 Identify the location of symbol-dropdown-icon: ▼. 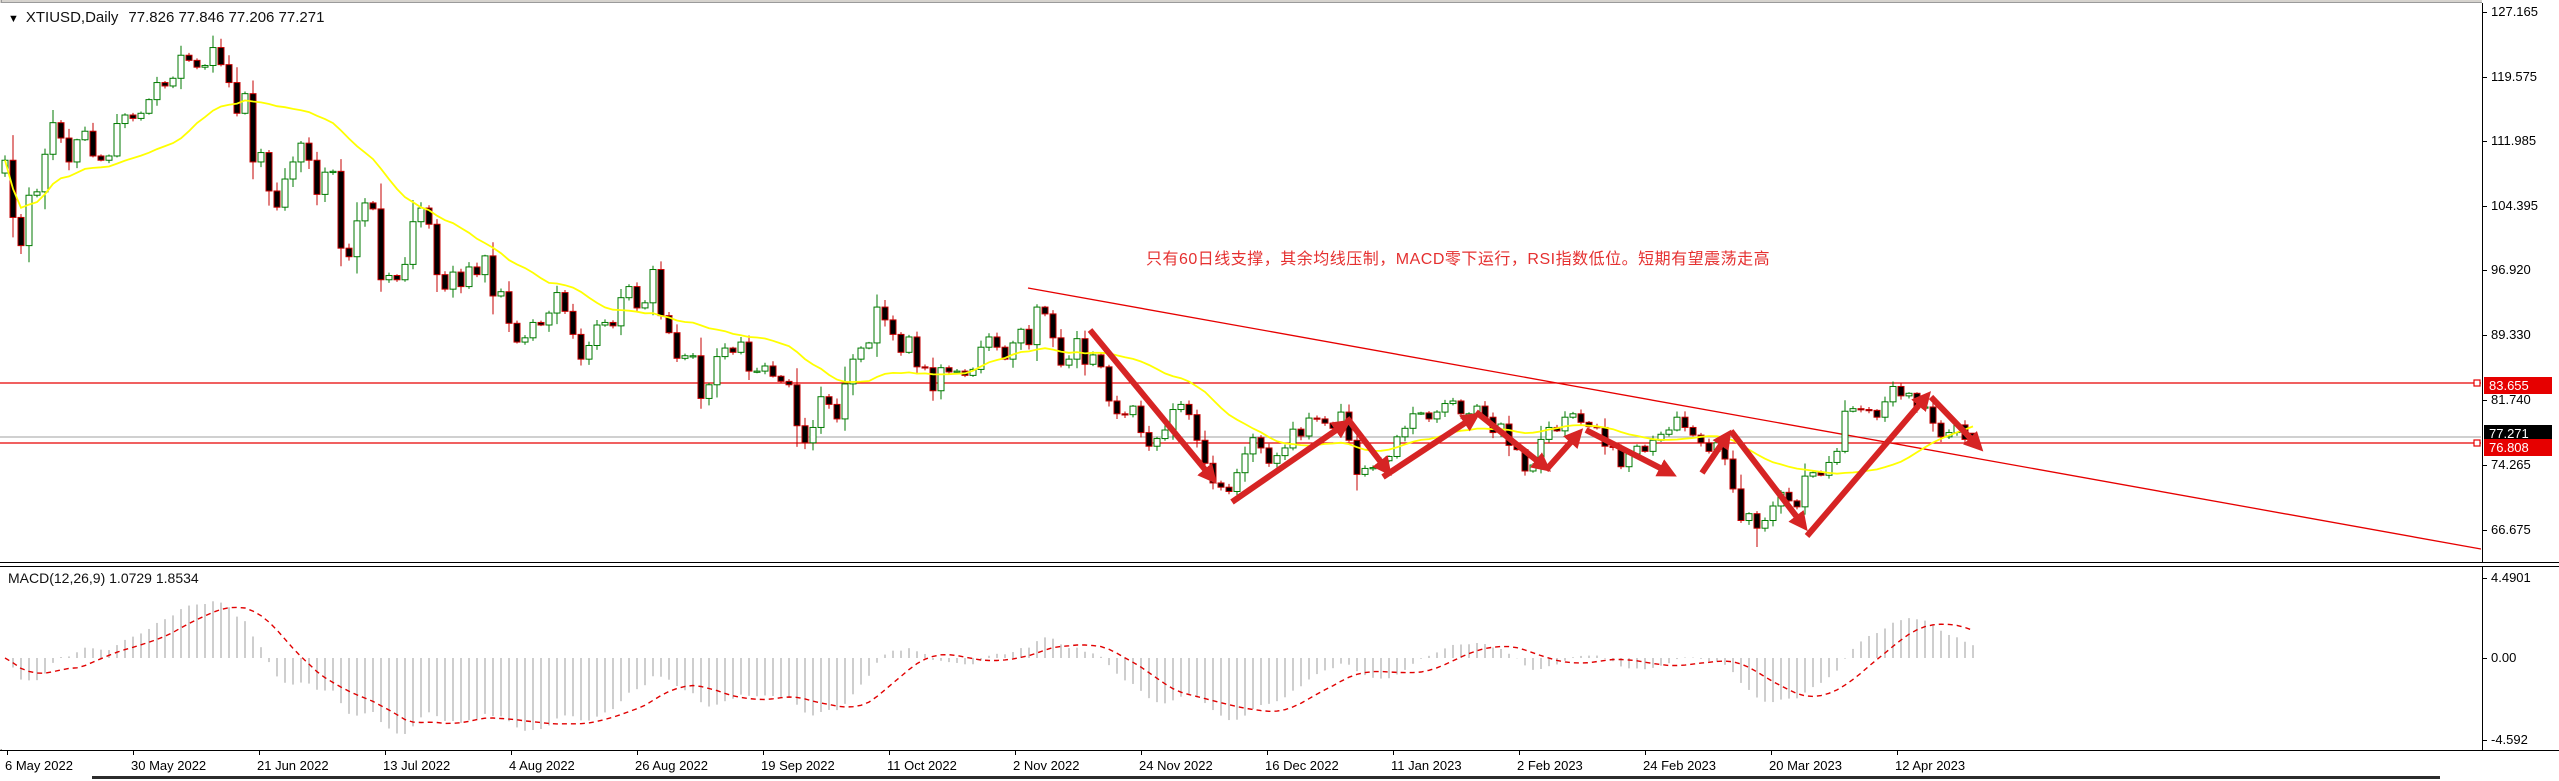
(13, 19).